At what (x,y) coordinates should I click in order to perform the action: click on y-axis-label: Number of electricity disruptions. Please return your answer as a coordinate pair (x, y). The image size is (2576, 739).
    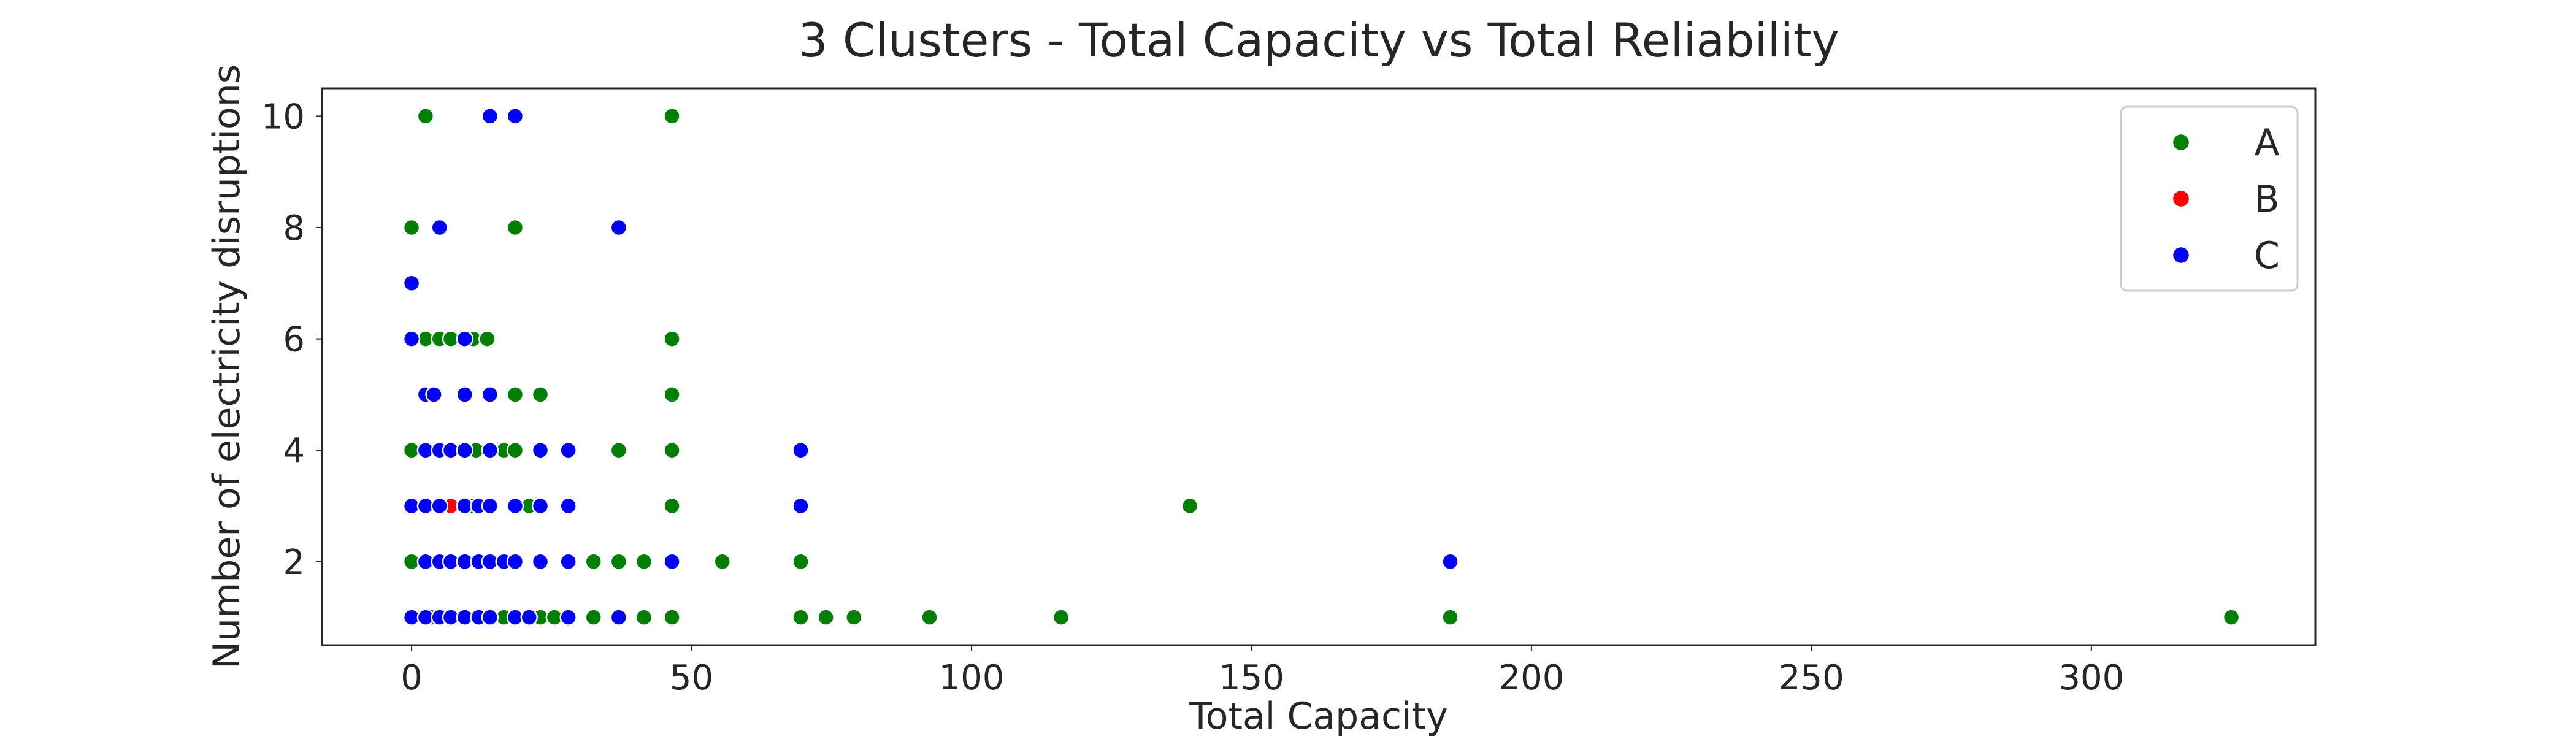
    Looking at the image, I should click on (226, 366).